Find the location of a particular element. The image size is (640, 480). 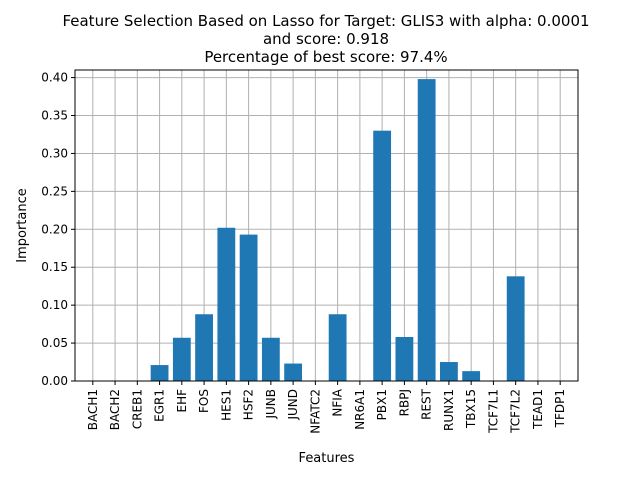

x-tick-label: NFIA is located at coordinates (338, 402).